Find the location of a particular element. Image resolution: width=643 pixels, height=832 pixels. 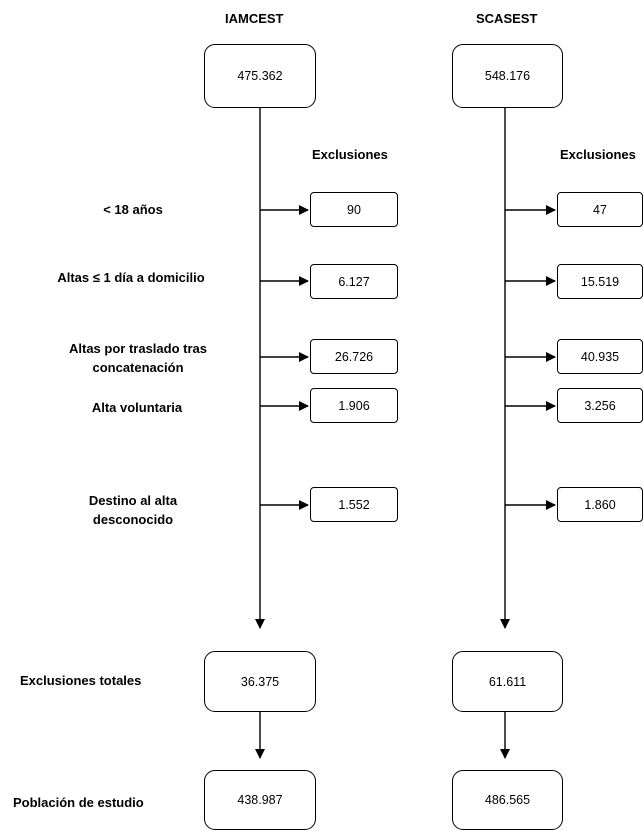

study-label: Población de estudio is located at coordinates (78, 802).